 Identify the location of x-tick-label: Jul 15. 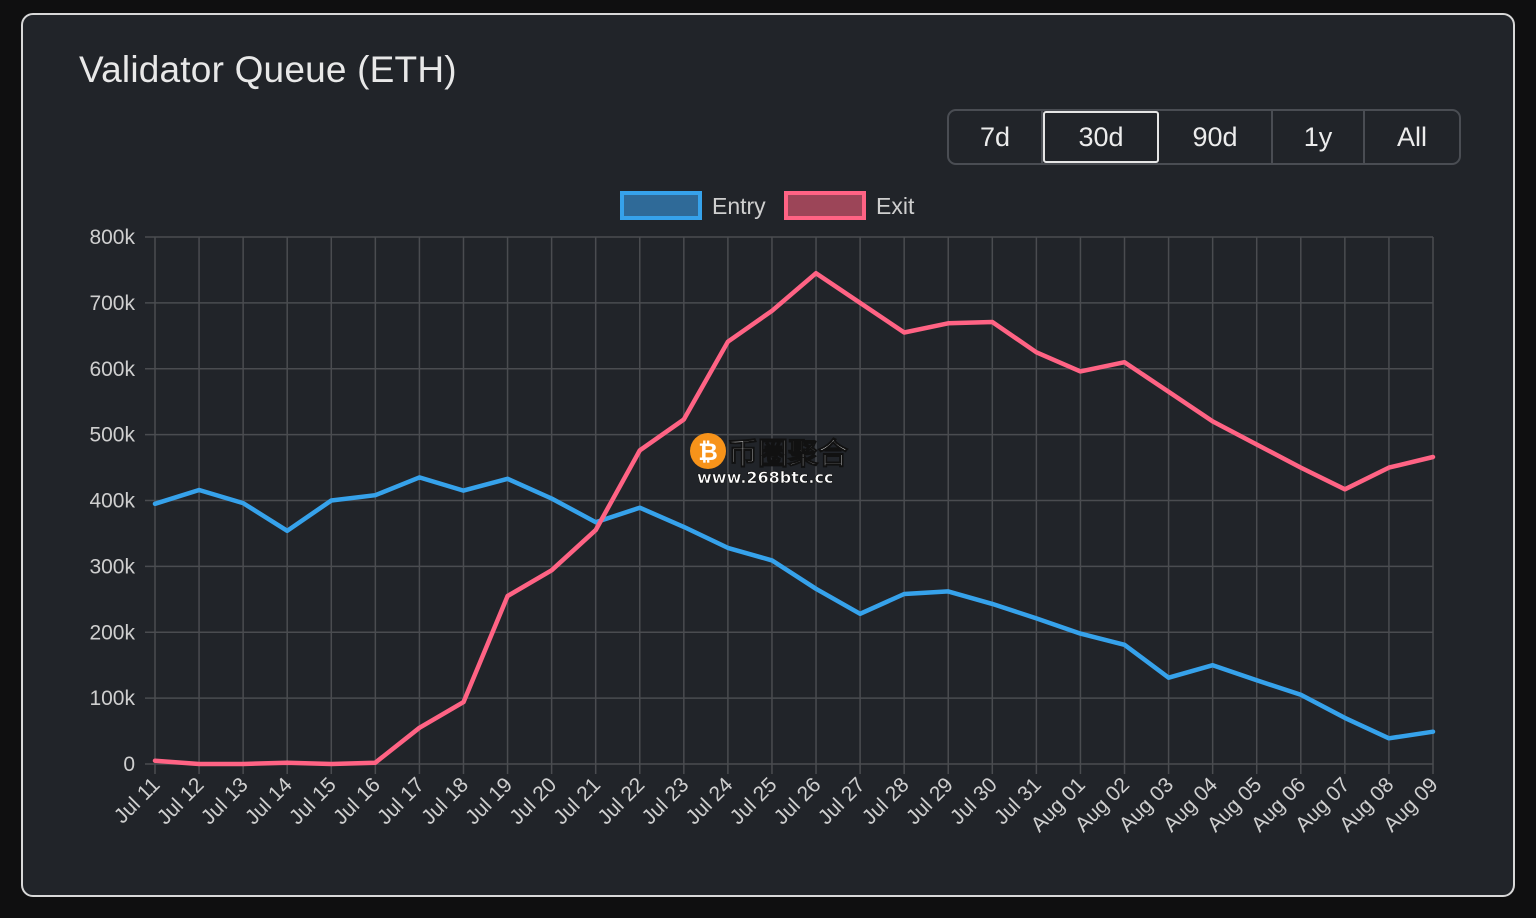
(313, 801).